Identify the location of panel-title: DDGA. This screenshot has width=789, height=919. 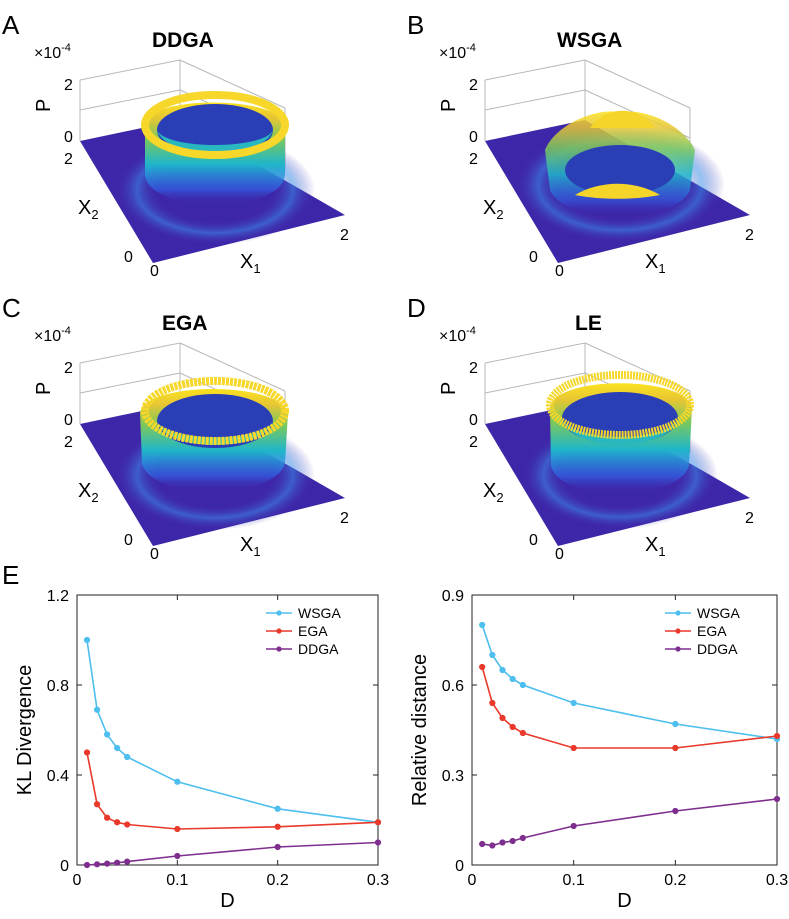
(183, 40).